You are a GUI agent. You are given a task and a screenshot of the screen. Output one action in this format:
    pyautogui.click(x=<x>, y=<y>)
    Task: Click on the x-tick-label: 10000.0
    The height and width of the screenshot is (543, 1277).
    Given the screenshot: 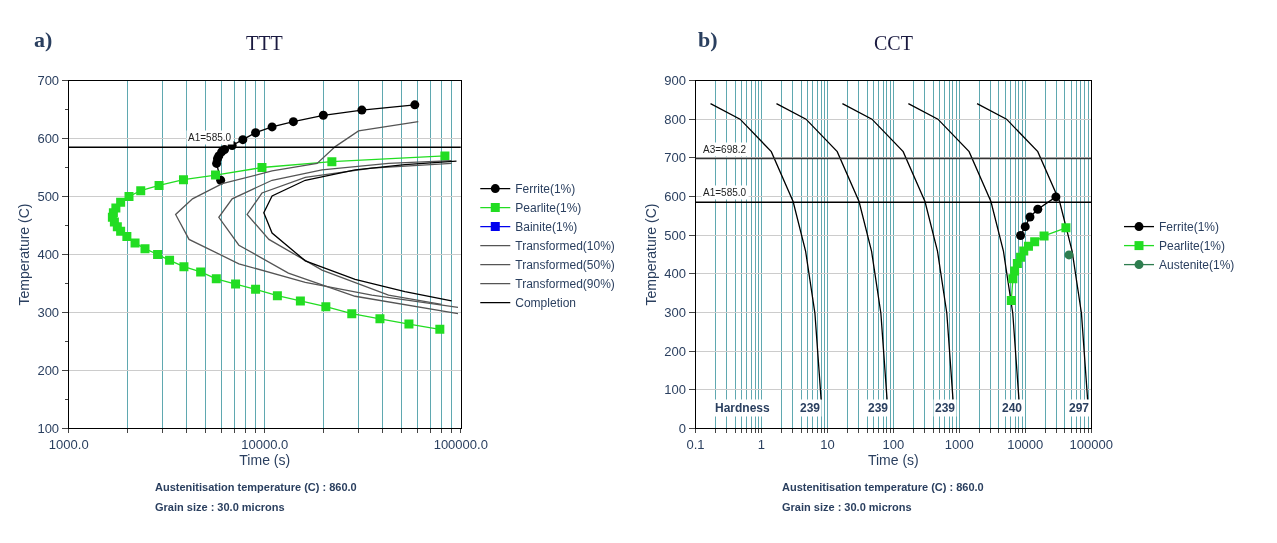 What is the action you would take?
    pyautogui.click(x=265, y=445)
    